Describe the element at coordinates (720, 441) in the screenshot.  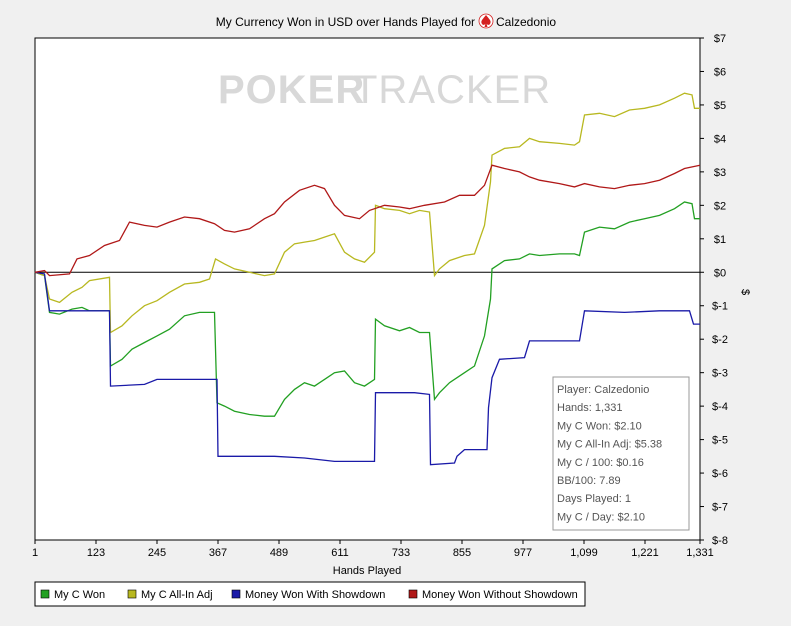
I see `y-tick-label: $-5` at that location.